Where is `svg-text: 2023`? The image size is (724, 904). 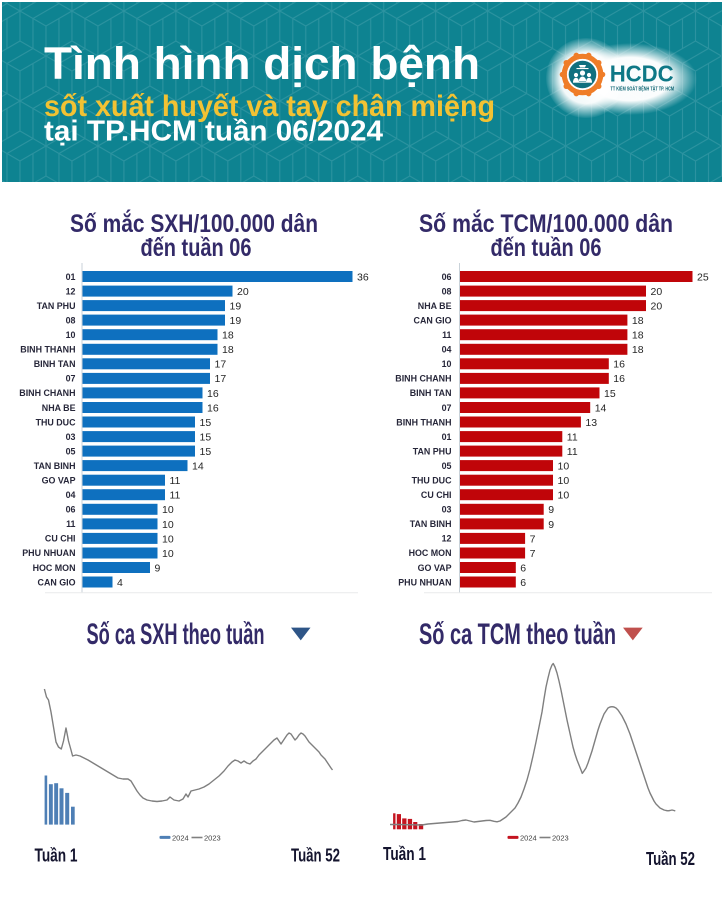
svg-text: 2023 is located at coordinates (212, 838).